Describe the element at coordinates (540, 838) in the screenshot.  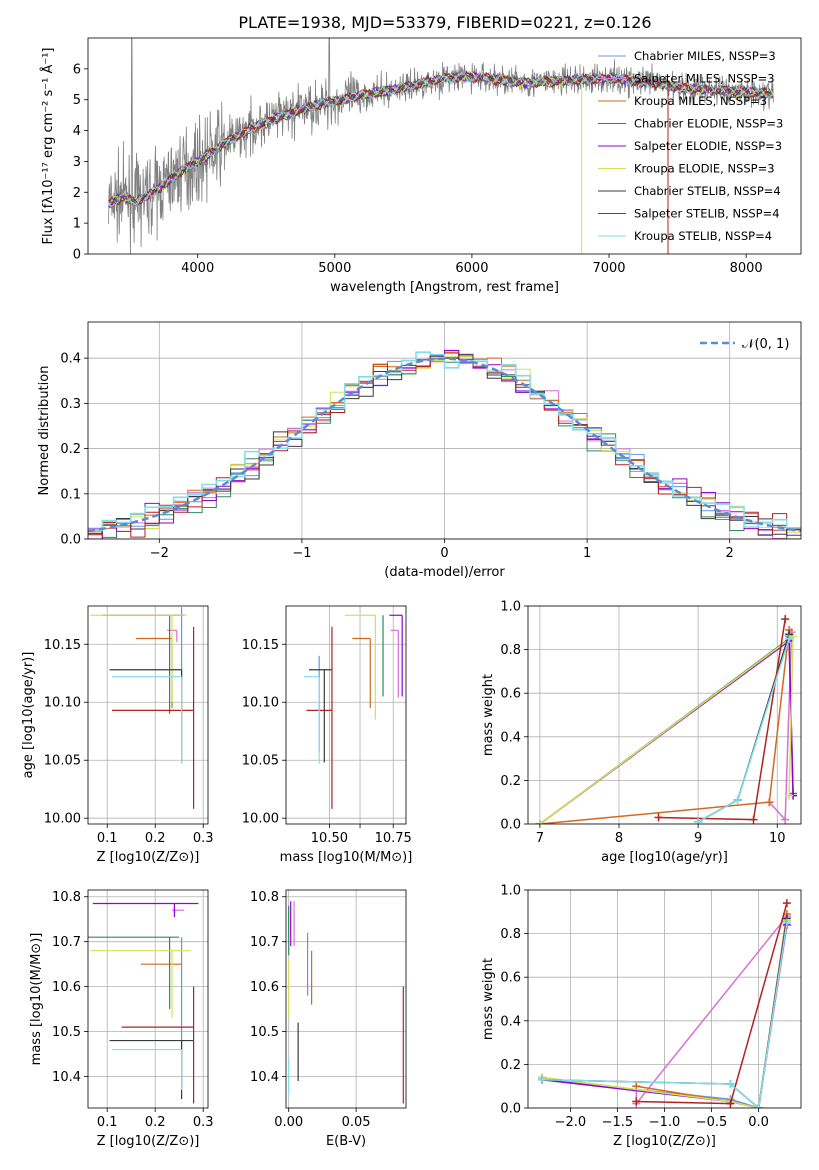
I see `x-tick-label: 7` at that location.